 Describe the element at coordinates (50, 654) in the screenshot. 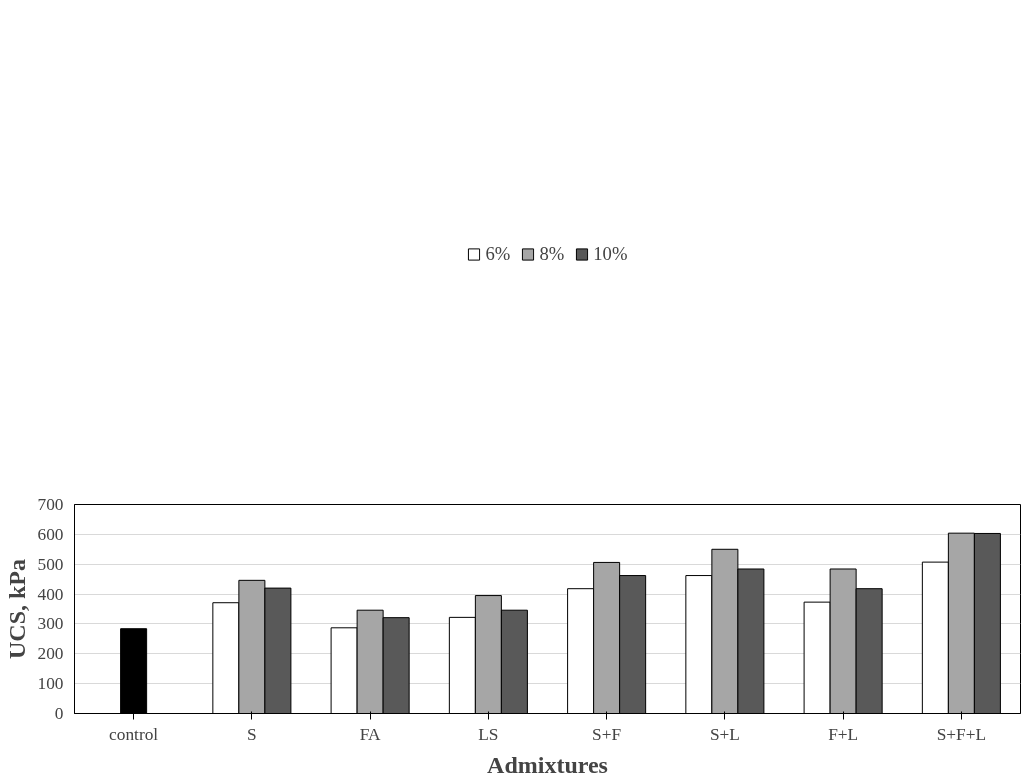

I see `y-tick-label: 200` at that location.